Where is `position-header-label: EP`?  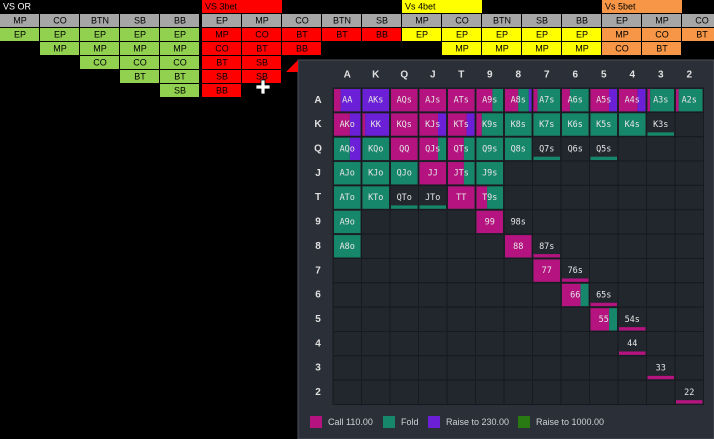
position-header-label: EP is located at coordinates (622, 20).